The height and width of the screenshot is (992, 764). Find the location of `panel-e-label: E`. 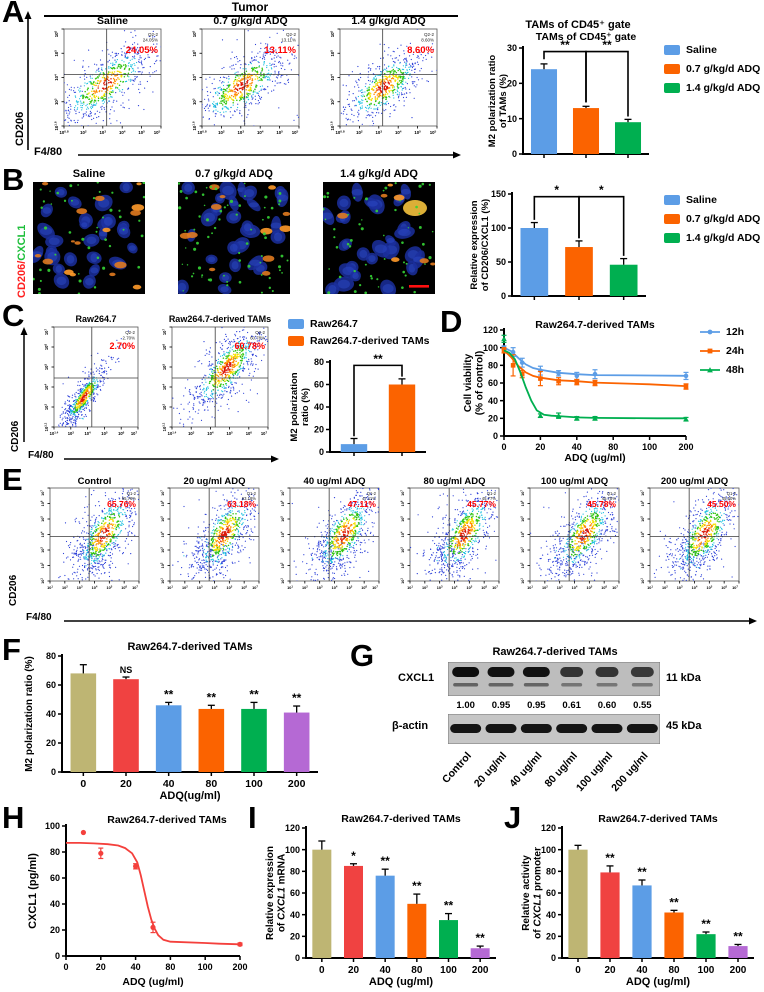

panel-e-label: E is located at coordinates (12, 479).